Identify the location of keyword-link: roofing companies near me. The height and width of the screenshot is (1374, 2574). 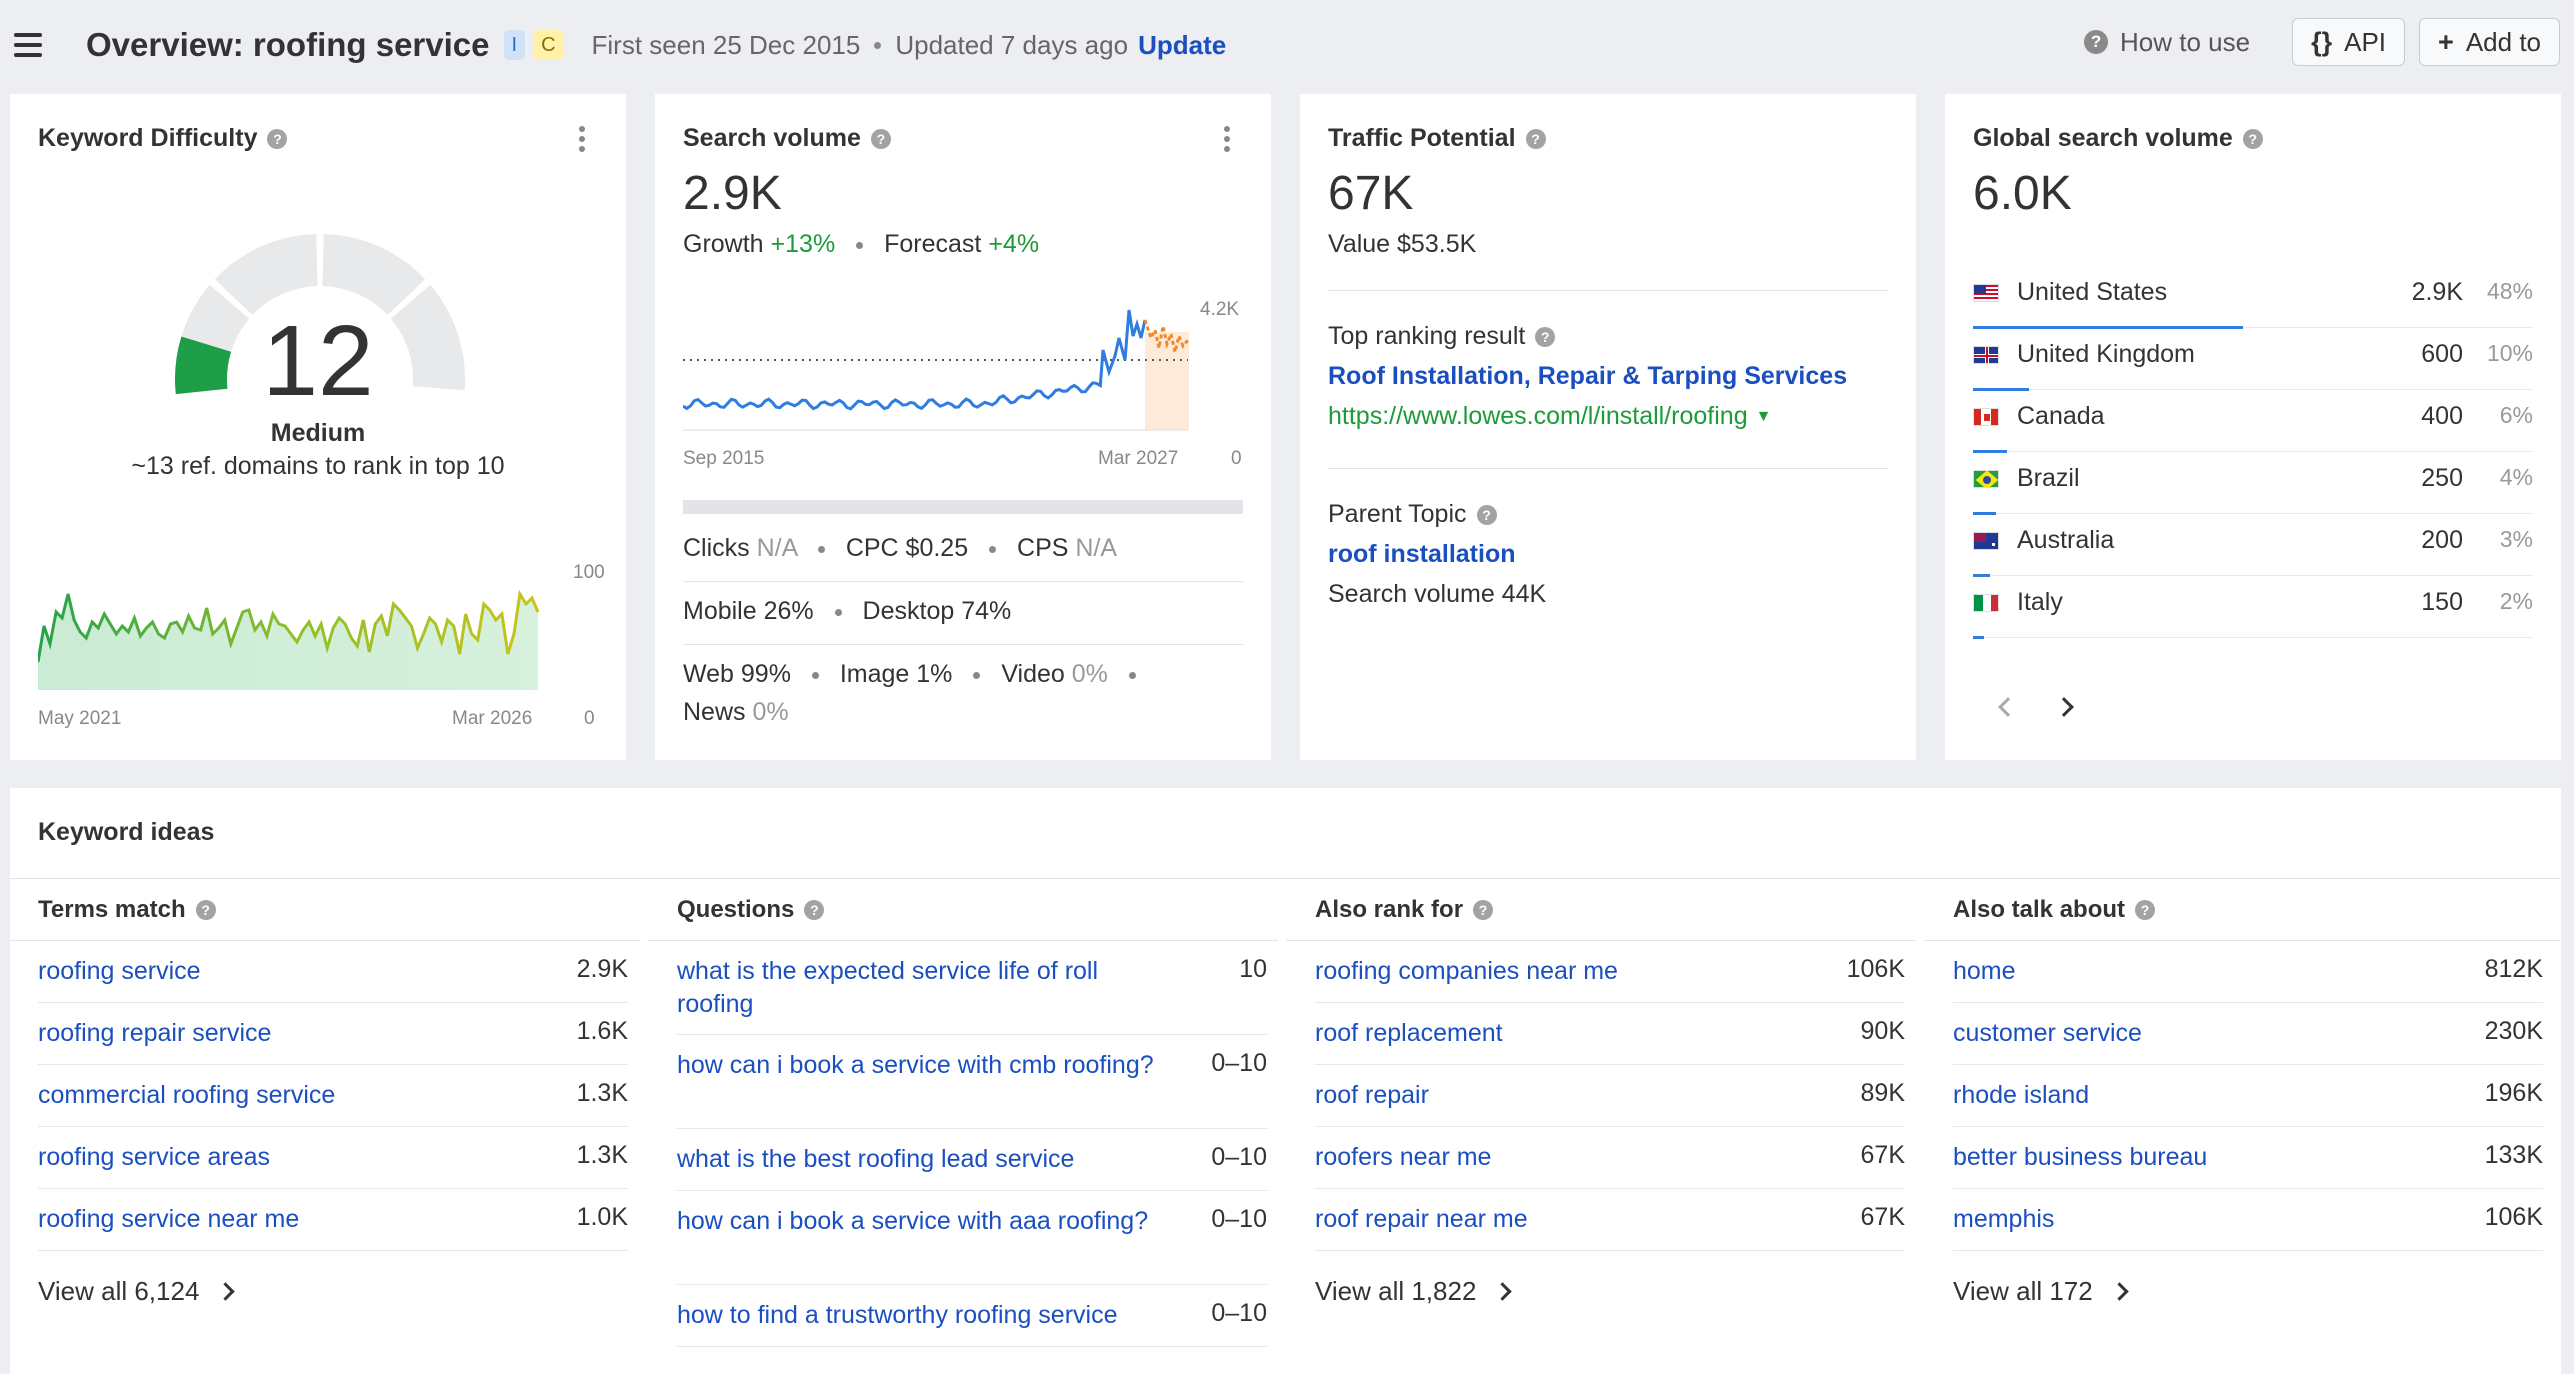
(1466, 971).